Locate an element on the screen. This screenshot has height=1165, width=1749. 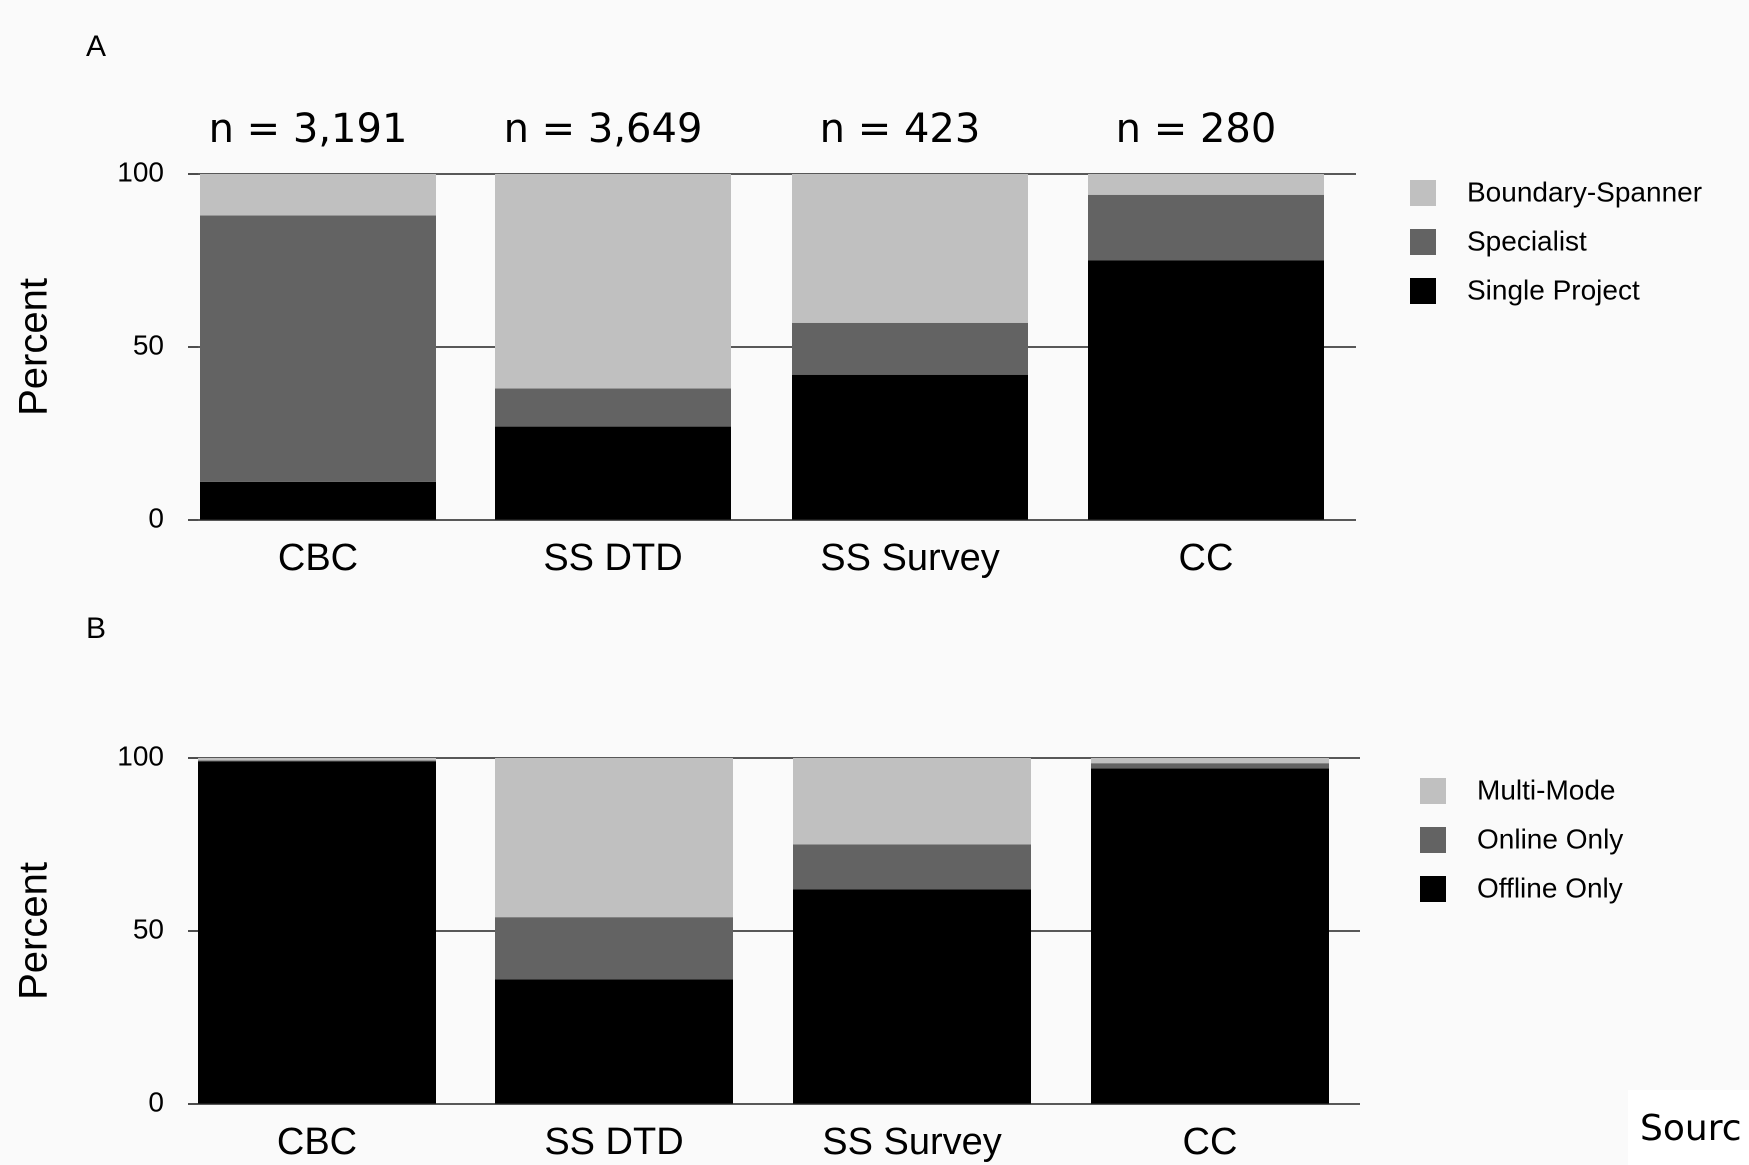
panel-label: A is located at coordinates (96, 46).